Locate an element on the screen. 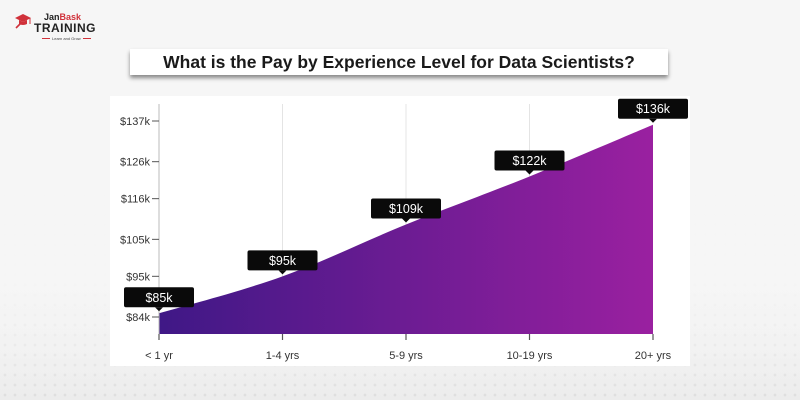 This screenshot has width=800, height=400. y-tick-label: $84k is located at coordinates (138, 318).